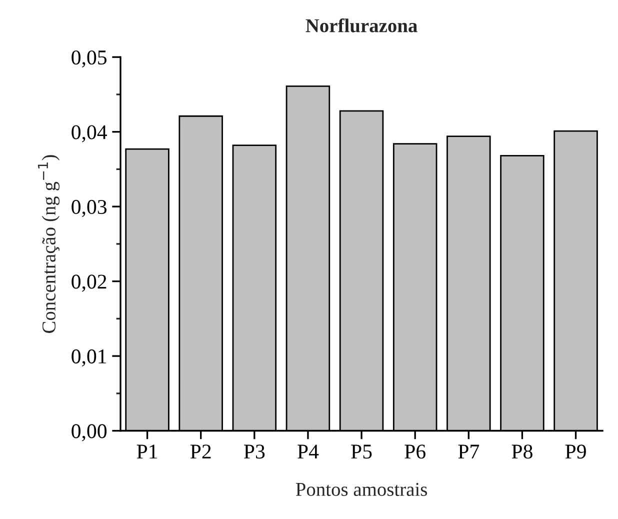 The height and width of the screenshot is (519, 618). What do you see at coordinates (415, 451) in the screenshot?
I see `x-tick-label: P6` at bounding box center [415, 451].